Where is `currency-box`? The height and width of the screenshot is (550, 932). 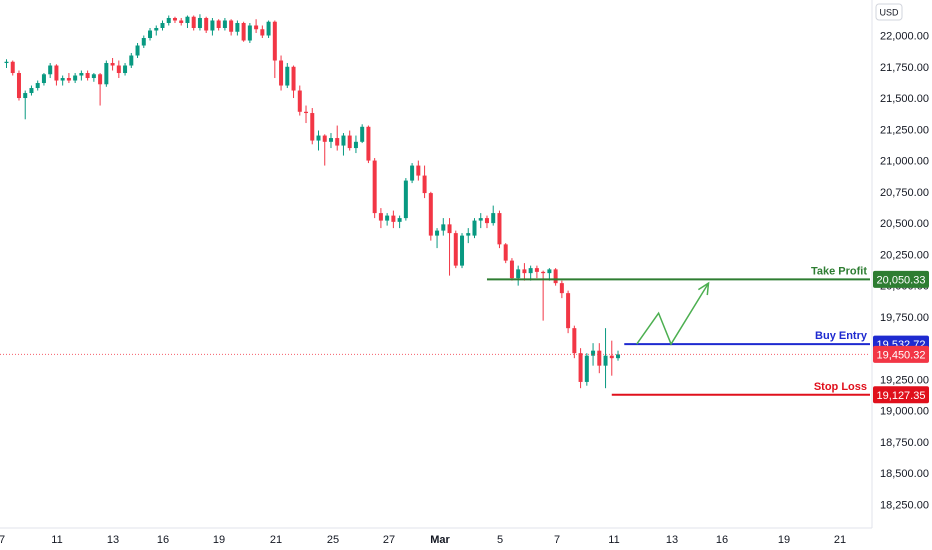 currency-box is located at coordinates (889, 12).